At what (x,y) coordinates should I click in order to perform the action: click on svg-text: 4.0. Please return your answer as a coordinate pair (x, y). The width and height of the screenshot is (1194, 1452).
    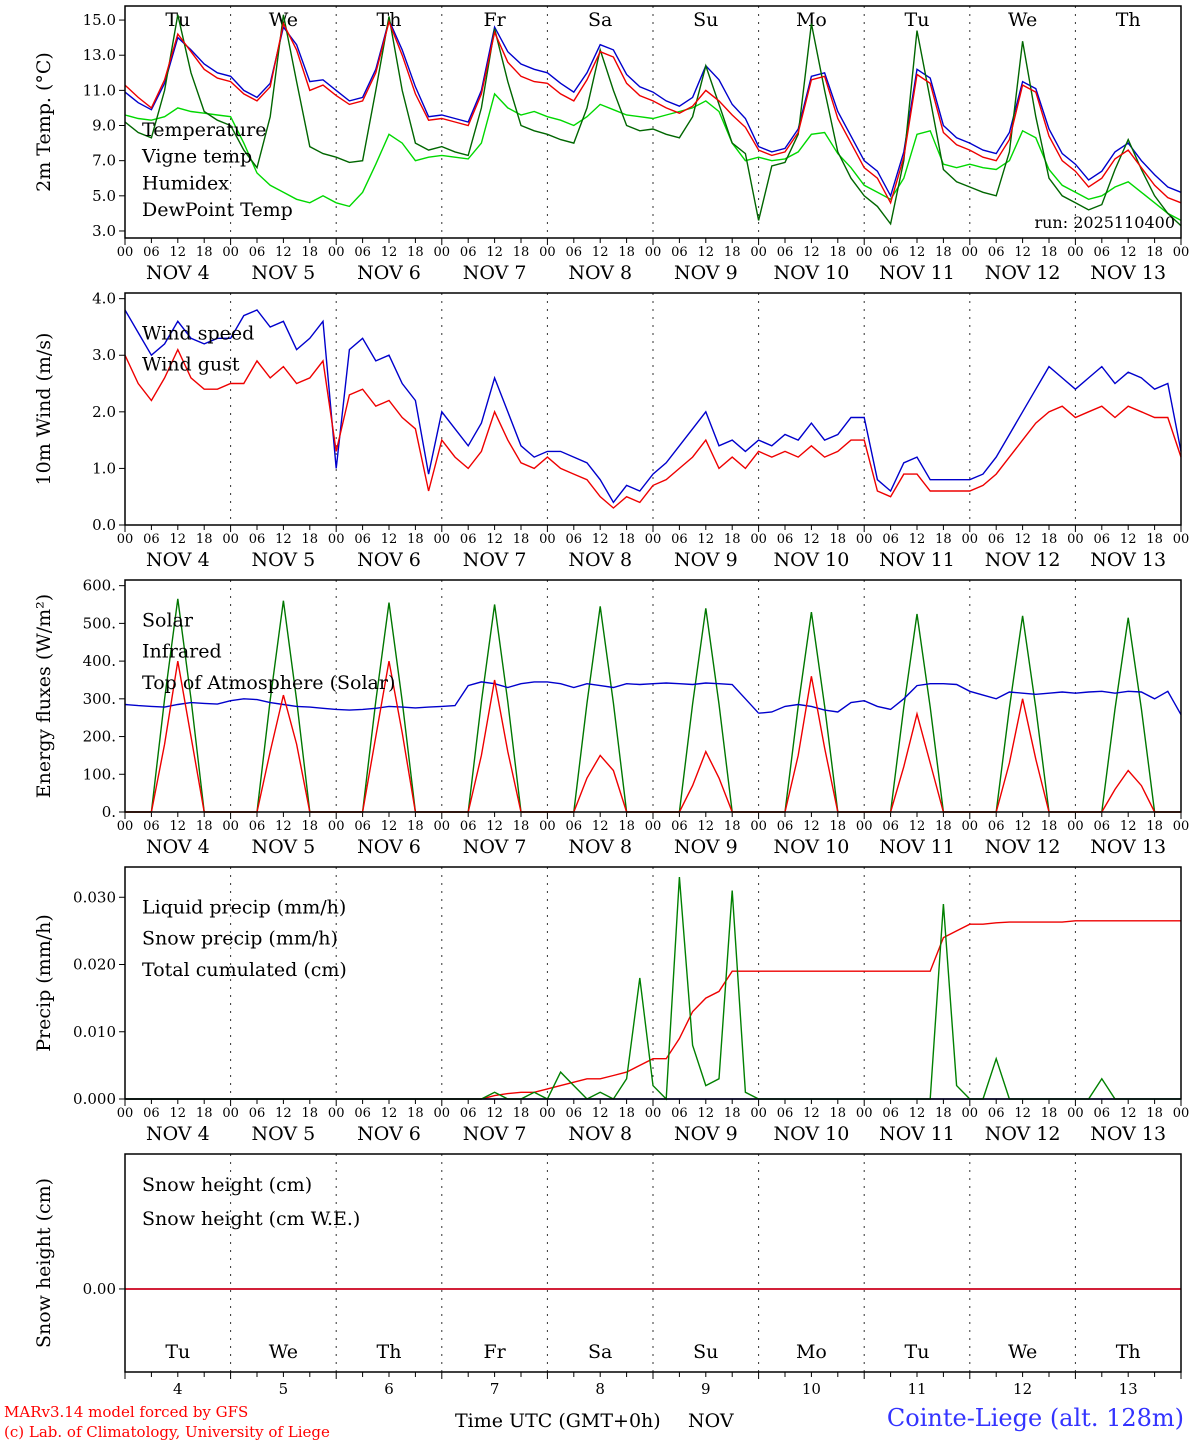
    Looking at the image, I should click on (104, 299).